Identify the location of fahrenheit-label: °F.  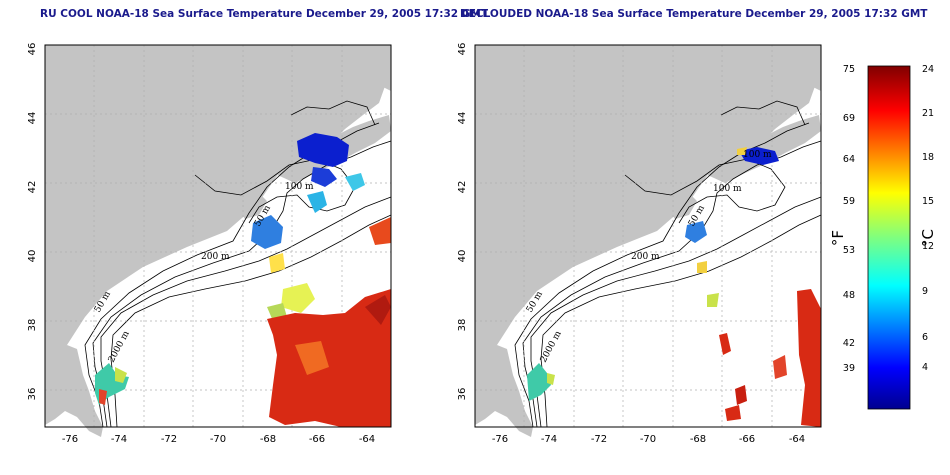
(838, 238).